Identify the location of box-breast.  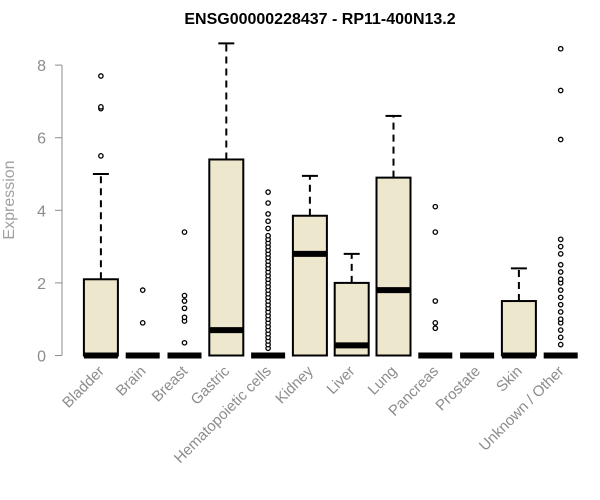
(184, 294).